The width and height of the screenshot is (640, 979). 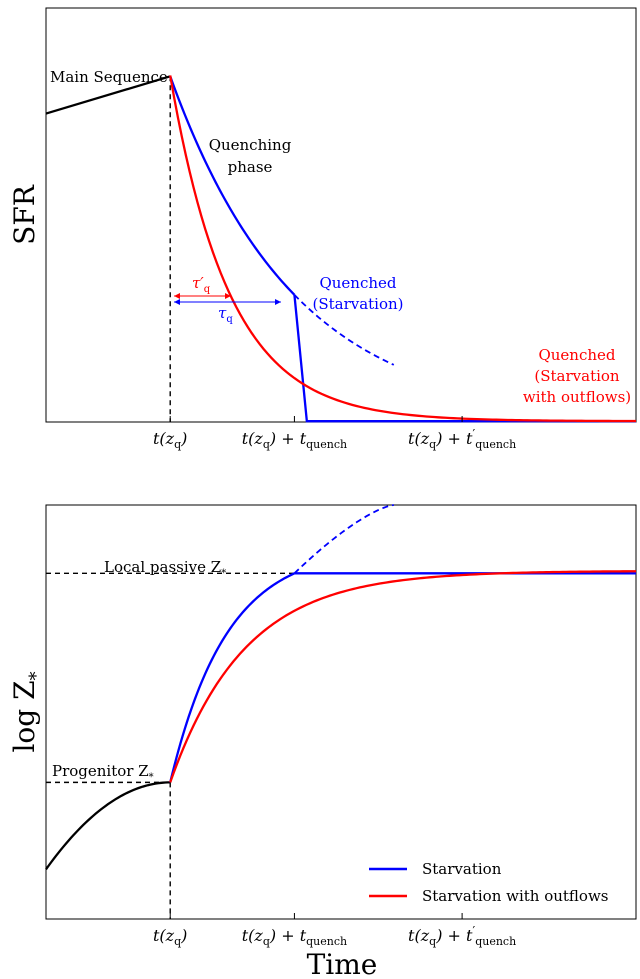 What do you see at coordinates (577, 376) in the screenshot?
I see `quenched-outflows-label-2: (Starvation` at bounding box center [577, 376].